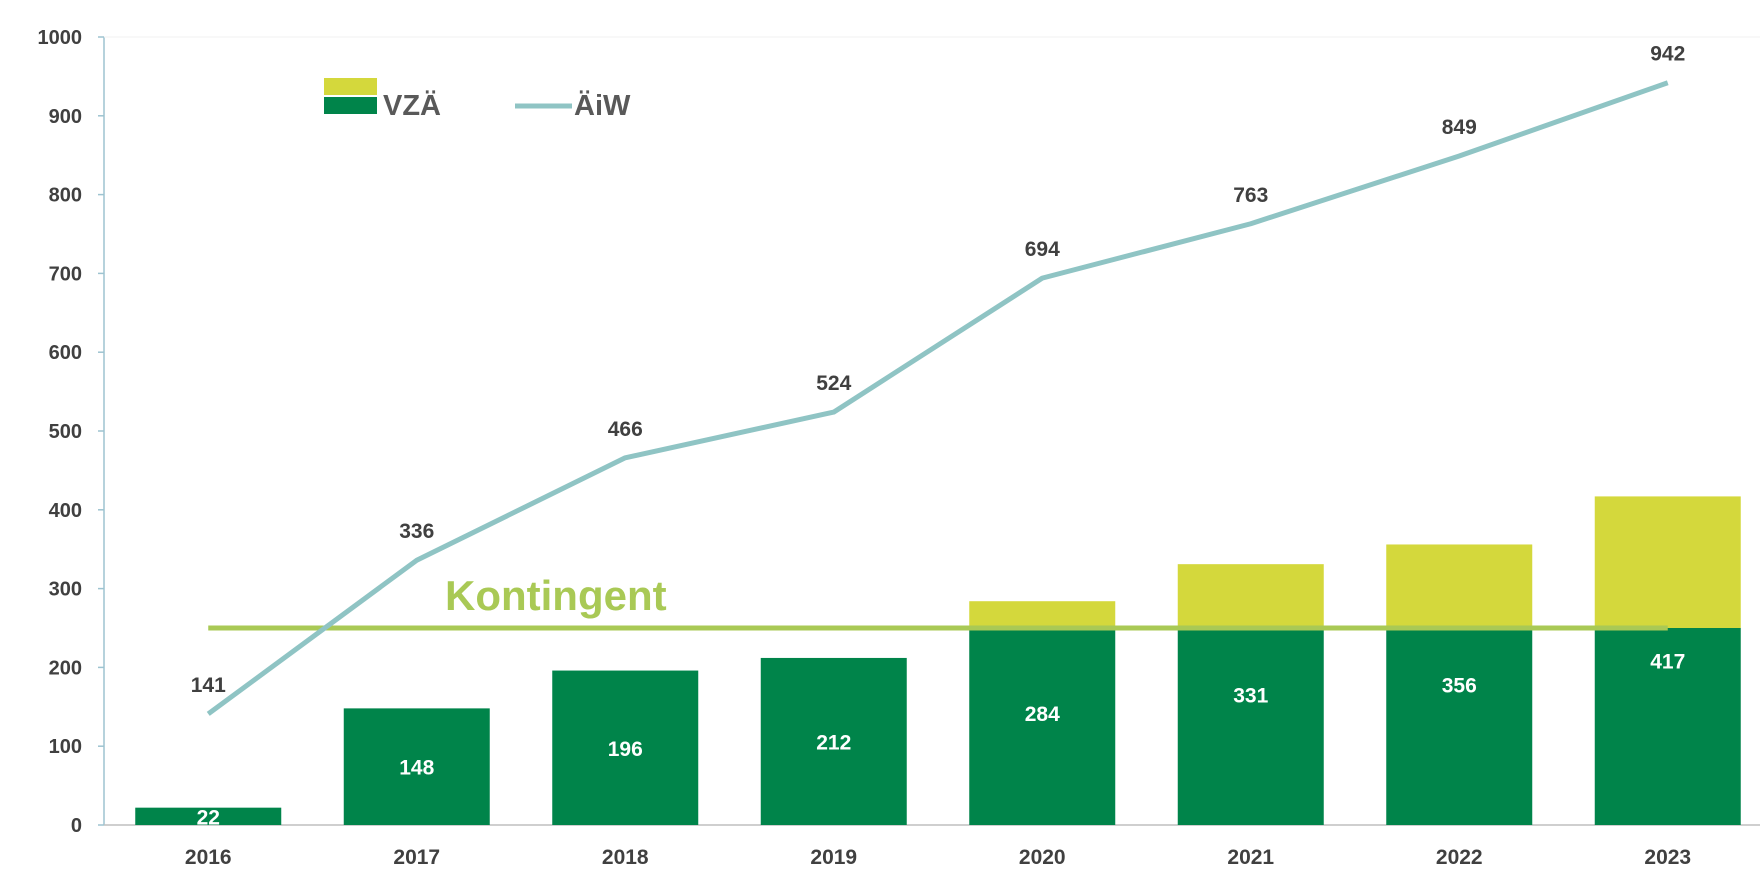  I want to click on y-tick-label: 800, so click(65, 196).